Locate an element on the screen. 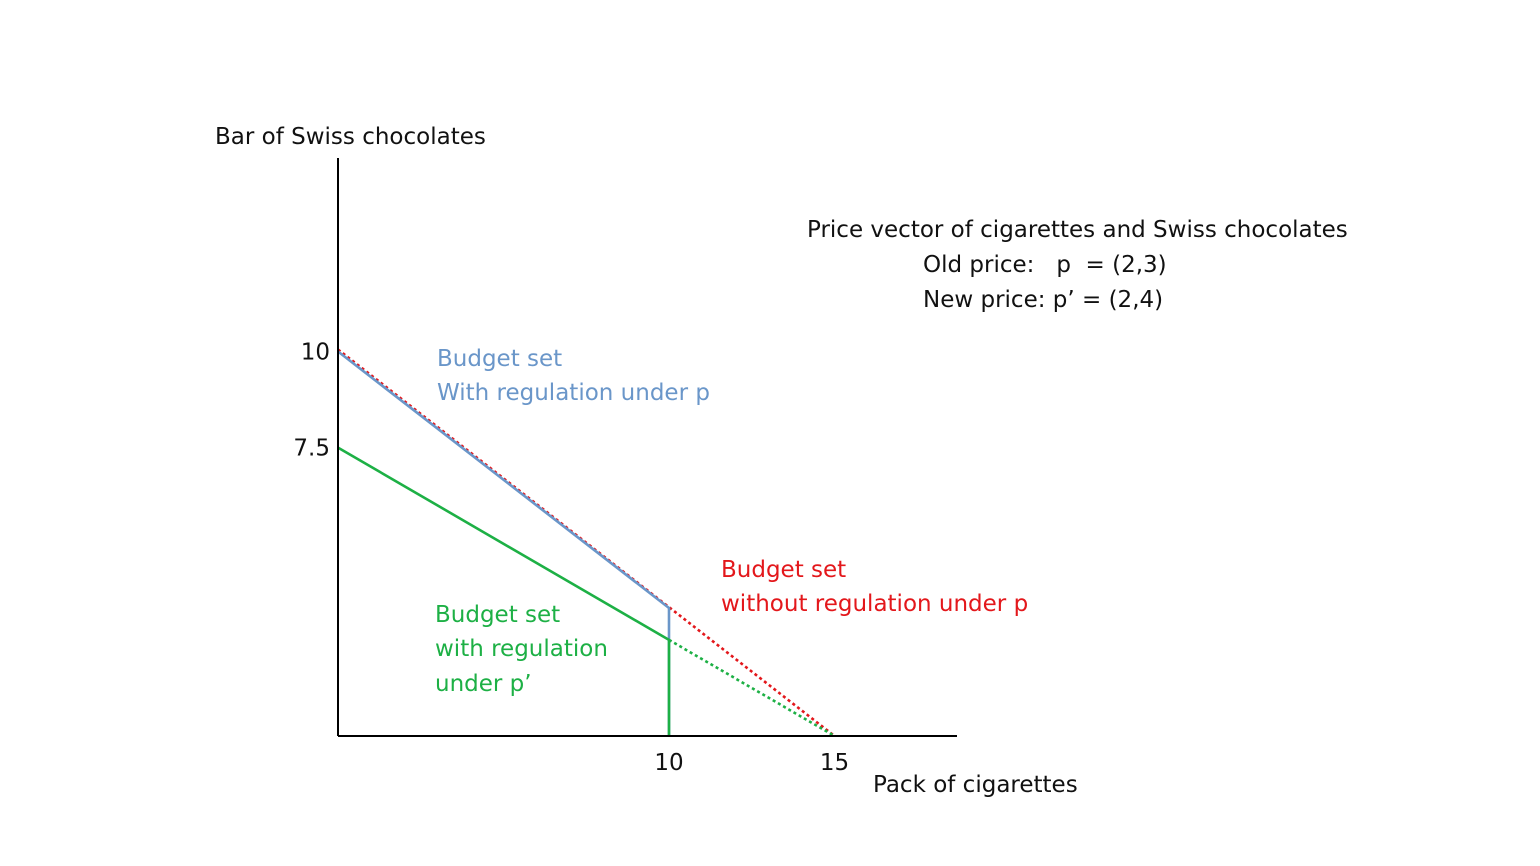  label-red-line-1: Budget set is located at coordinates (783, 570).